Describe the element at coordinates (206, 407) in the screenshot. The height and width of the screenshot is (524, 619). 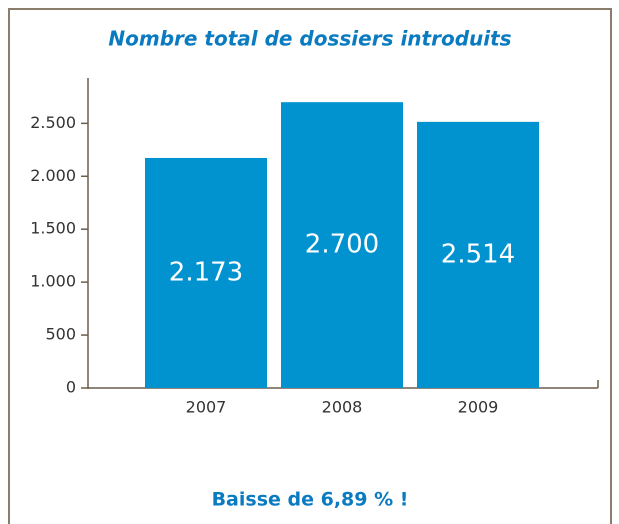
I see `x-tick-label: 2007` at that location.